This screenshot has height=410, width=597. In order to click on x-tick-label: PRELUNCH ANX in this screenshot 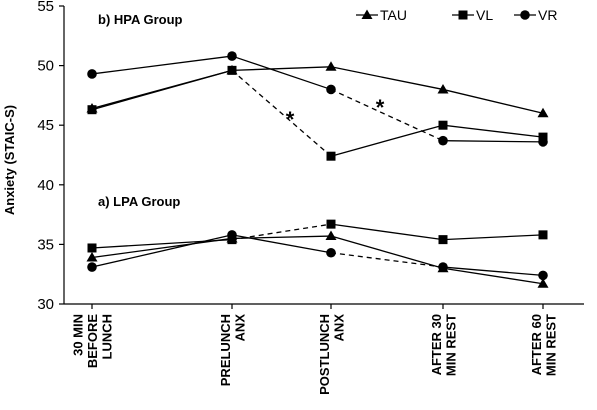, I will do `click(233, 350)`.